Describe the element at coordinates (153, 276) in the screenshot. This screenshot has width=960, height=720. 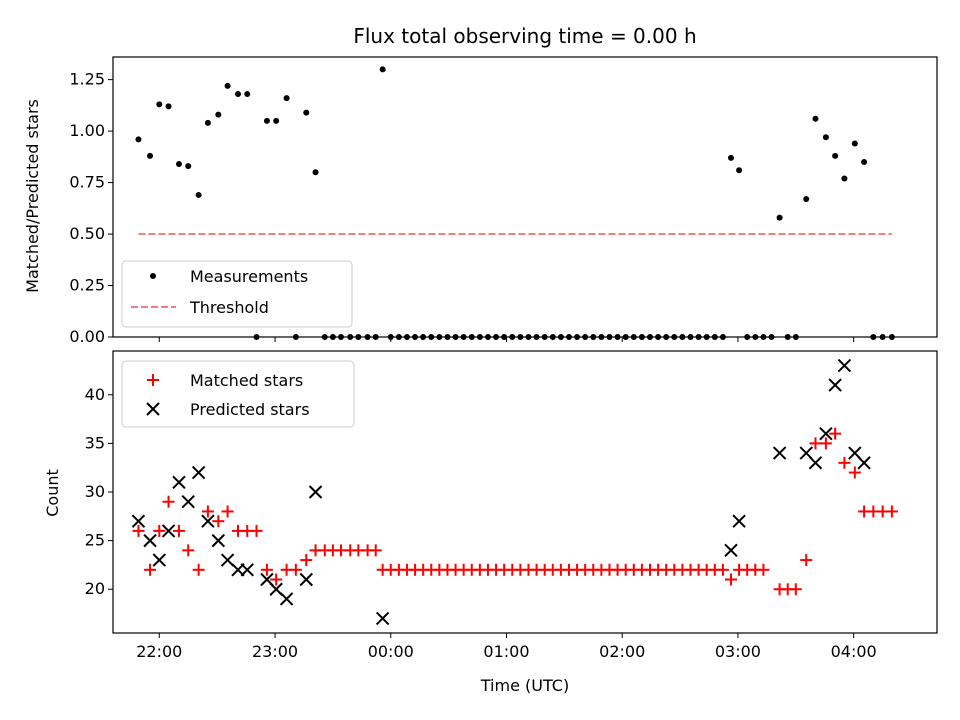
I see `legend-dot-marker` at that location.